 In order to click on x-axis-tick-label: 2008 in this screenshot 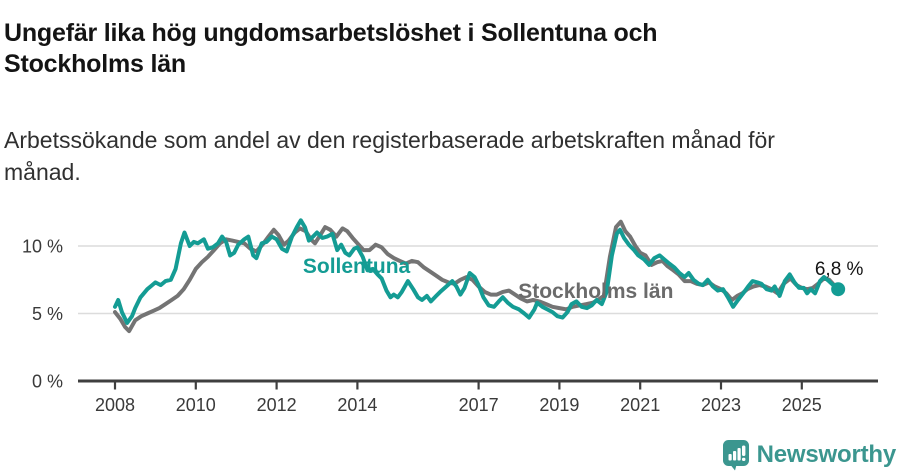, I will do `click(115, 405)`.